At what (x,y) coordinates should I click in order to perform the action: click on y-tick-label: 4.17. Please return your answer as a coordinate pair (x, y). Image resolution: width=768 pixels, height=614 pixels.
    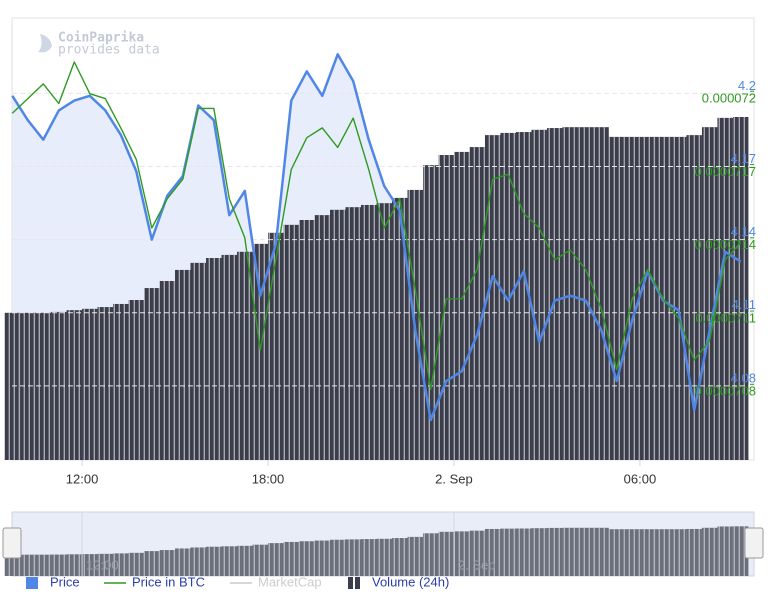
    Looking at the image, I should click on (743, 158).